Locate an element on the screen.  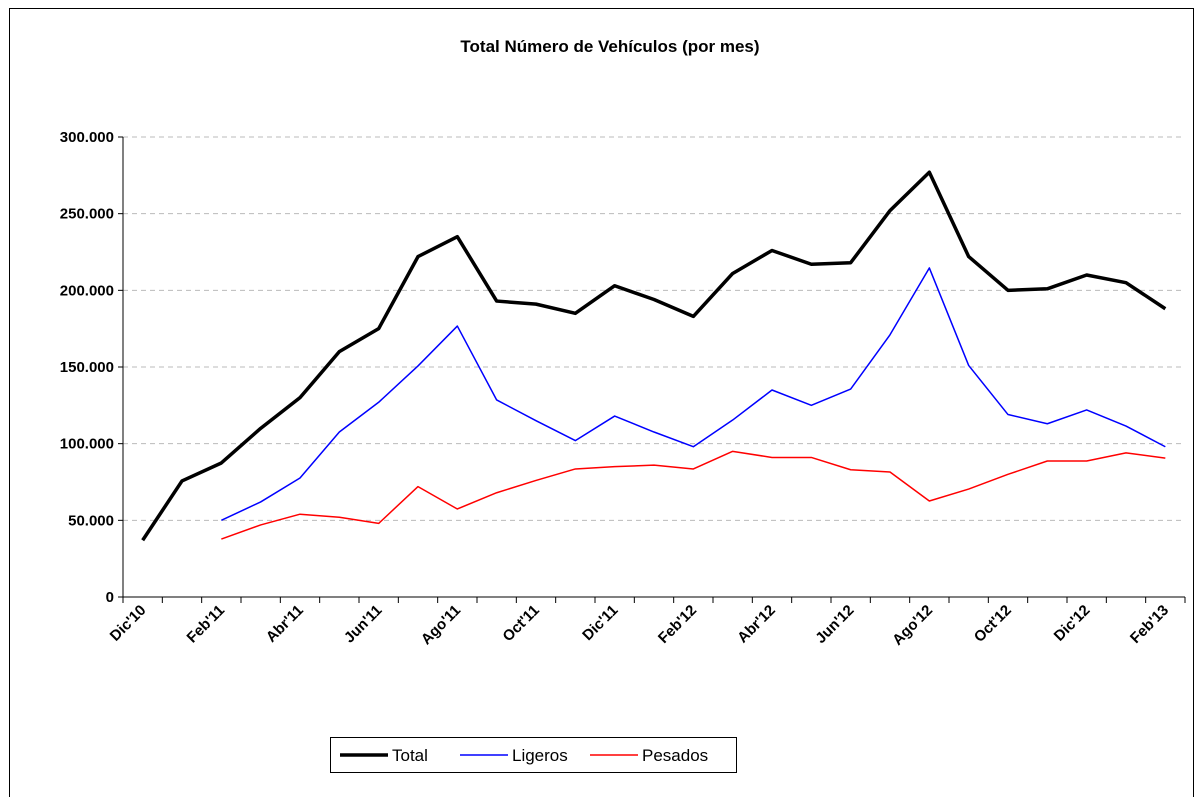
legend-label: Pesados is located at coordinates (675, 755).